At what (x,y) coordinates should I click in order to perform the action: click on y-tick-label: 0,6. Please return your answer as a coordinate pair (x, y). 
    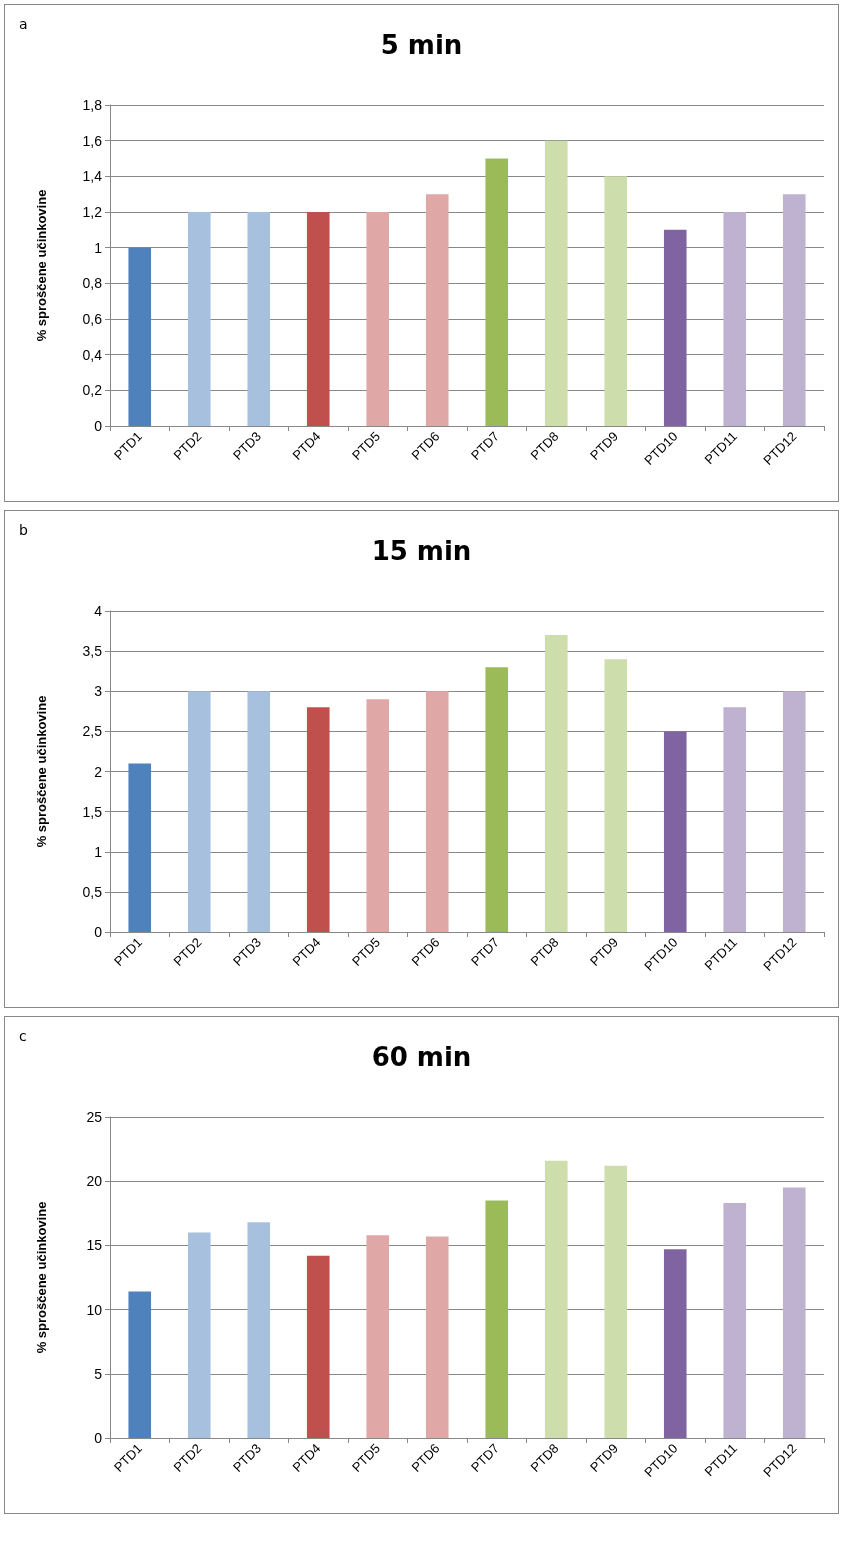
    Looking at the image, I should click on (92, 319).